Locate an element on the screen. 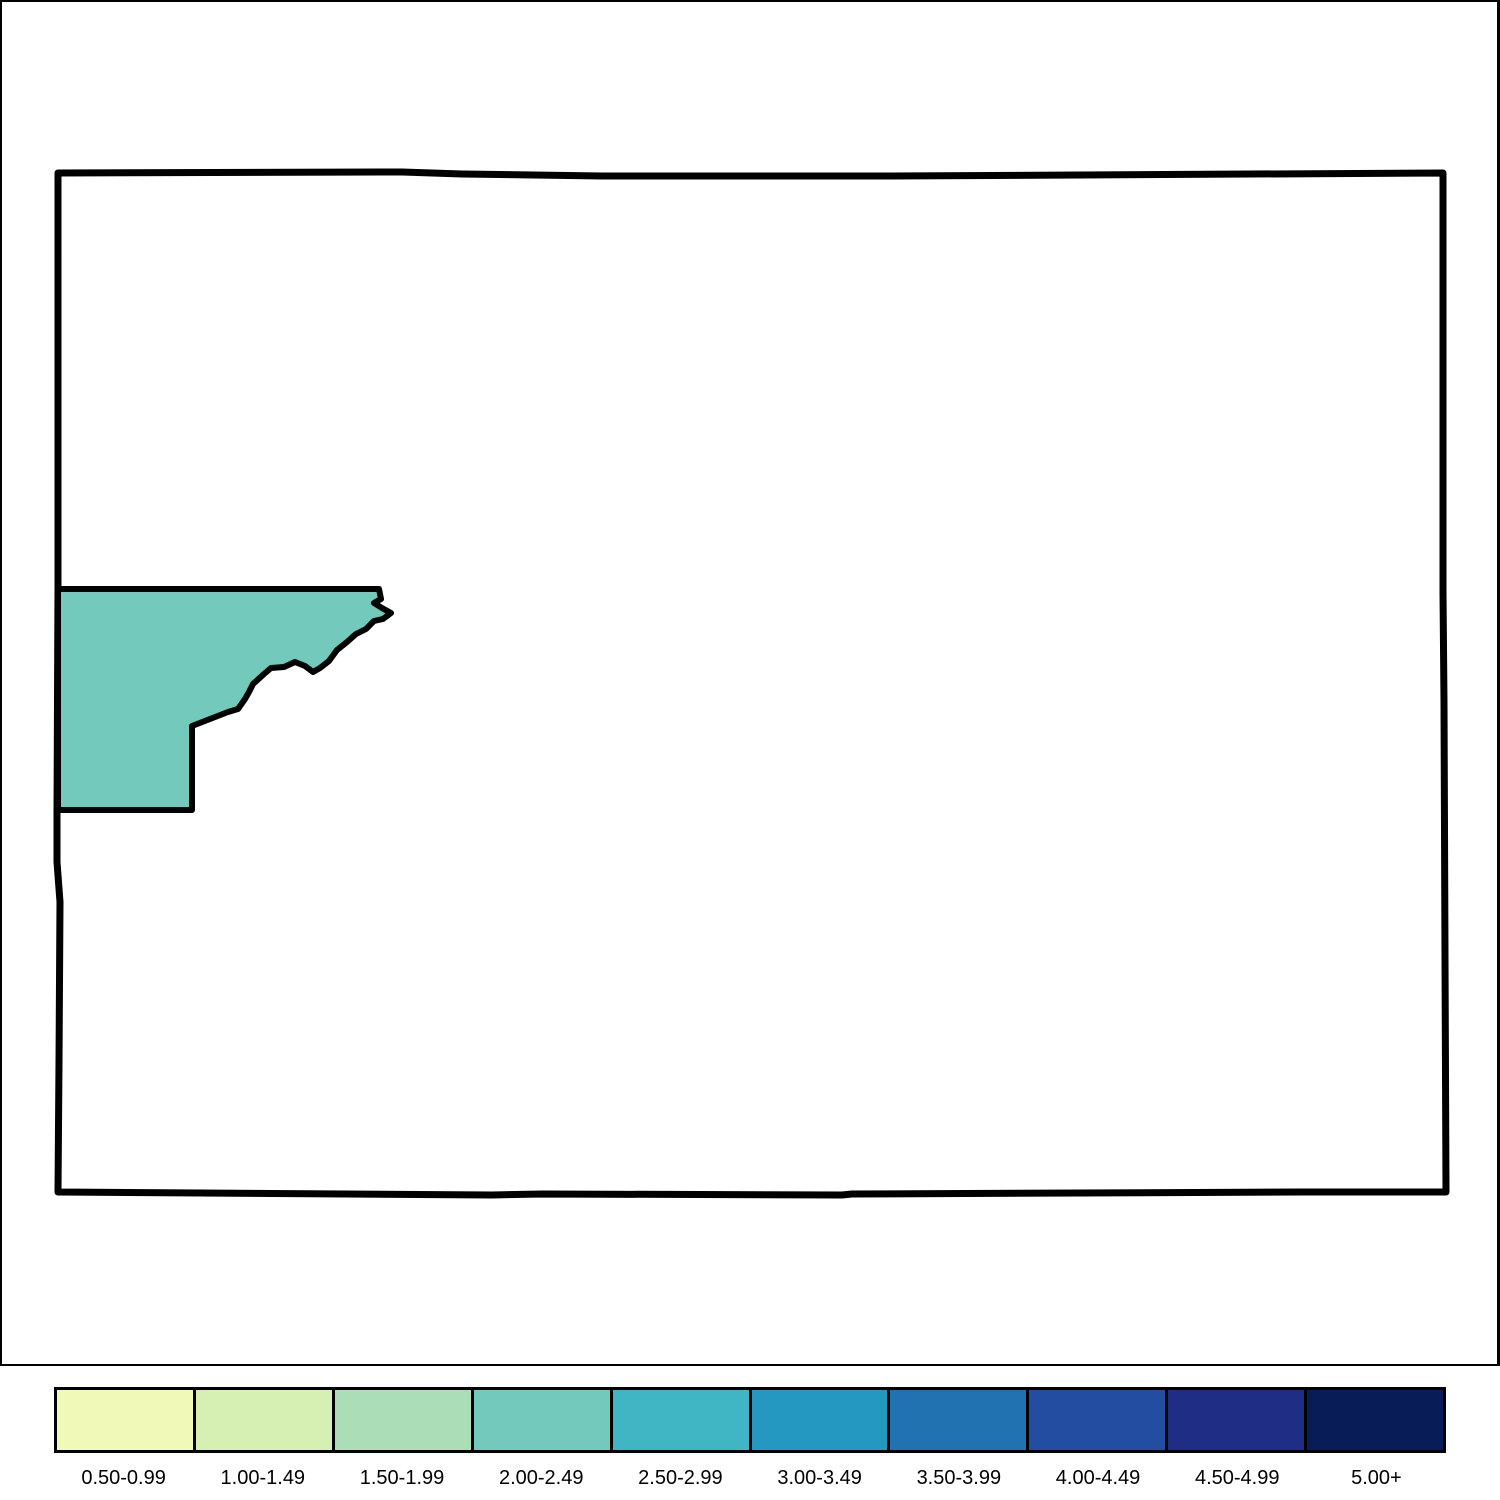 The width and height of the screenshot is (1500, 1500). legend-label: 4.00-4.49 is located at coordinates (1098, 1478).